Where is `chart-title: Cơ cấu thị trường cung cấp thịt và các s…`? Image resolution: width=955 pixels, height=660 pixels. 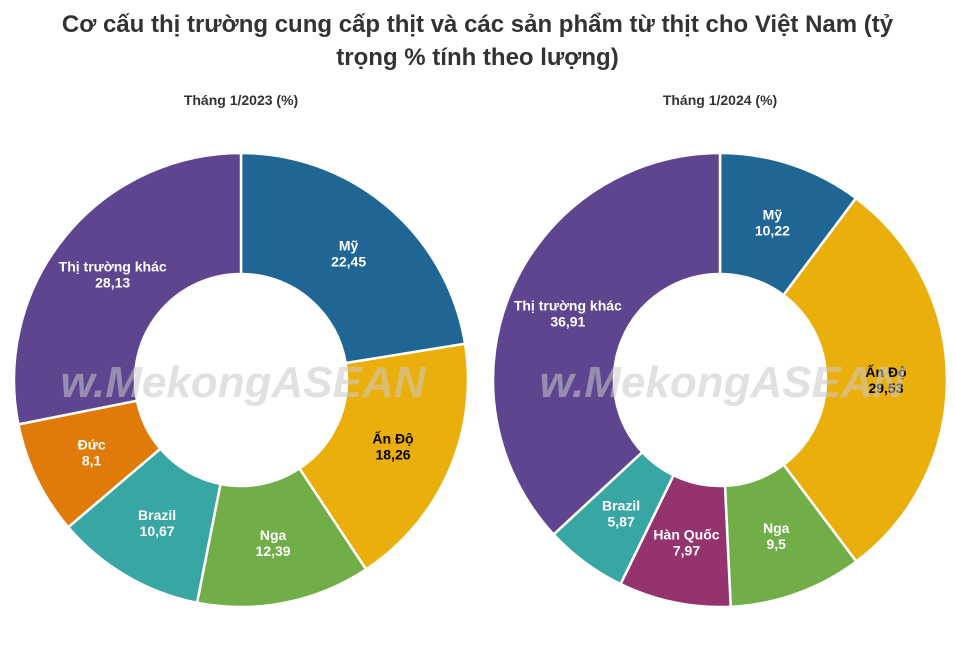
chart-title: Cơ cấu thị trường cung cấp thịt và các s… is located at coordinates (477, 41).